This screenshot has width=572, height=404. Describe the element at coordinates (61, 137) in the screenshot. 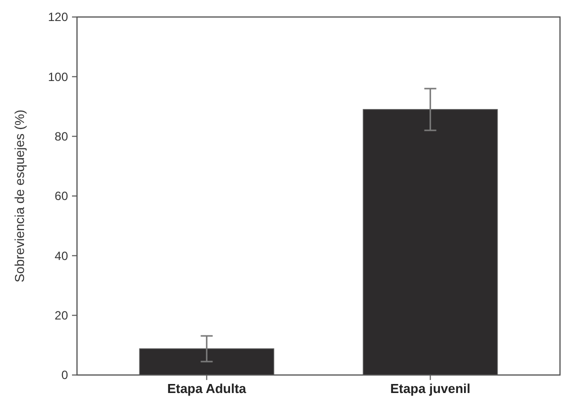

I see `y-tick-label: 80` at that location.